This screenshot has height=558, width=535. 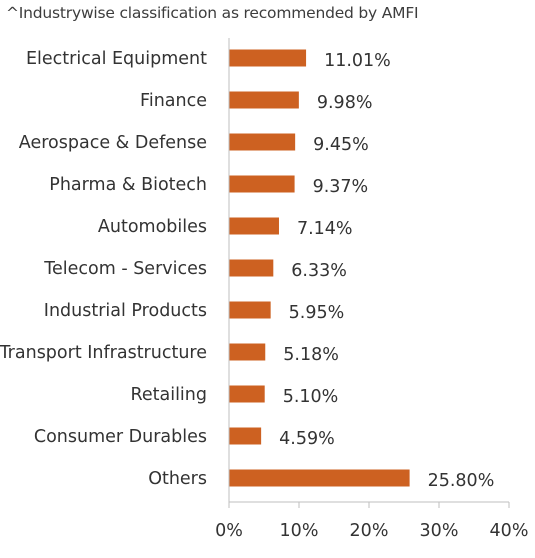 What do you see at coordinates (341, 145) in the screenshot?
I see `value-label: 9.45%` at bounding box center [341, 145].